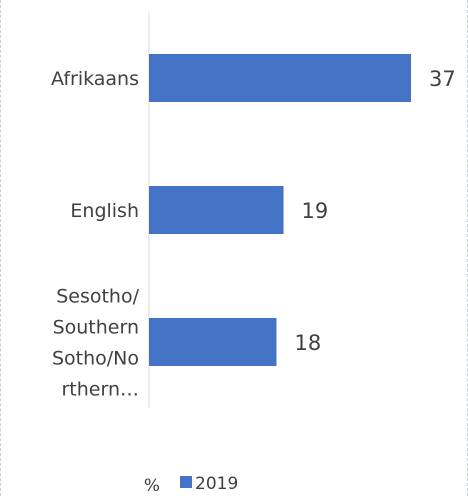 This screenshot has width=468, height=498. I want to click on category-label-2: English, so click(104, 211).